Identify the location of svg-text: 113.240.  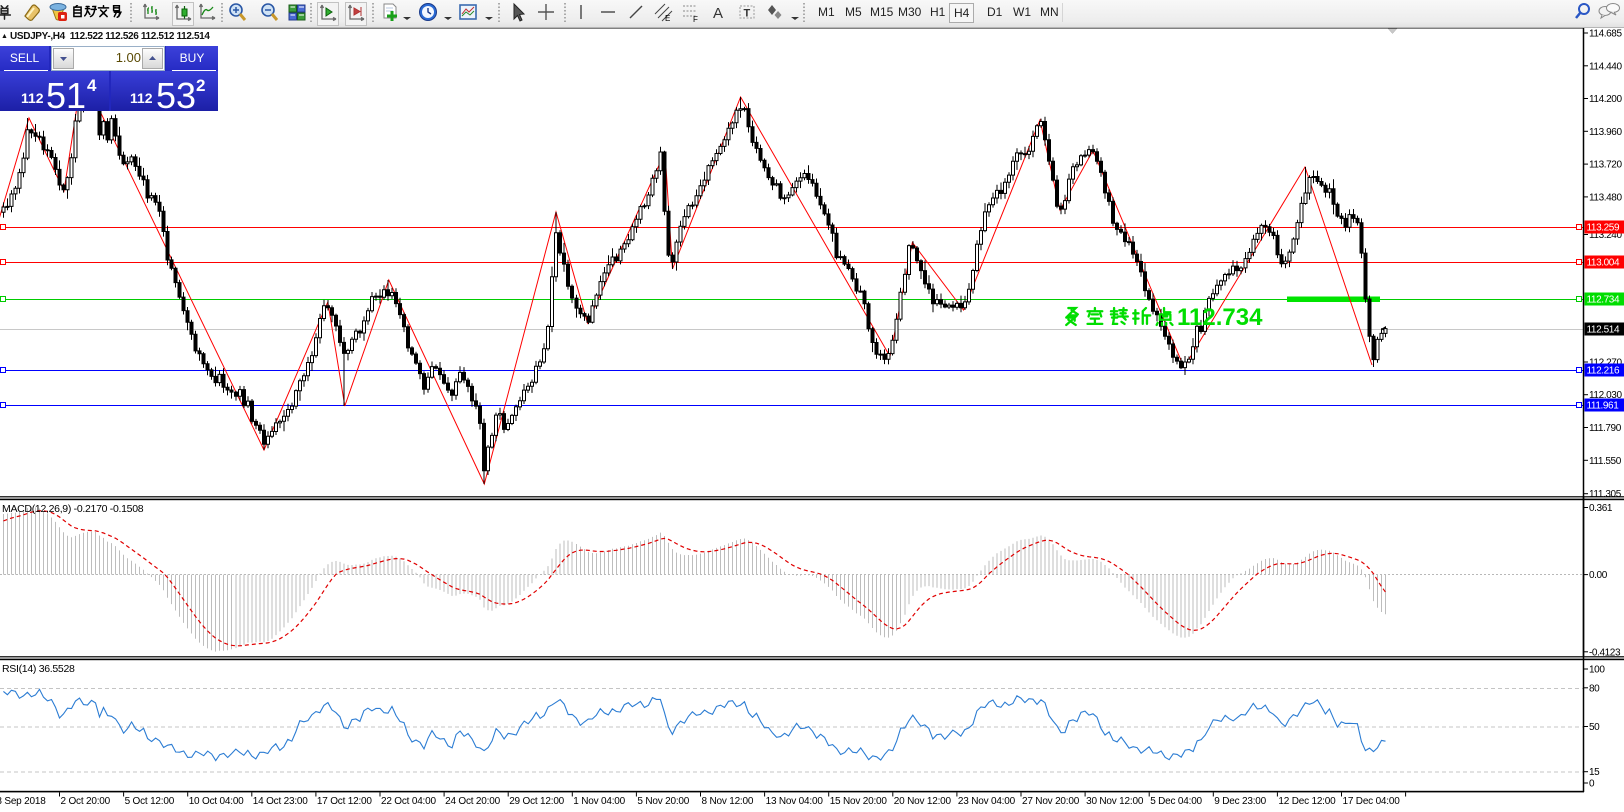
(1605, 235).